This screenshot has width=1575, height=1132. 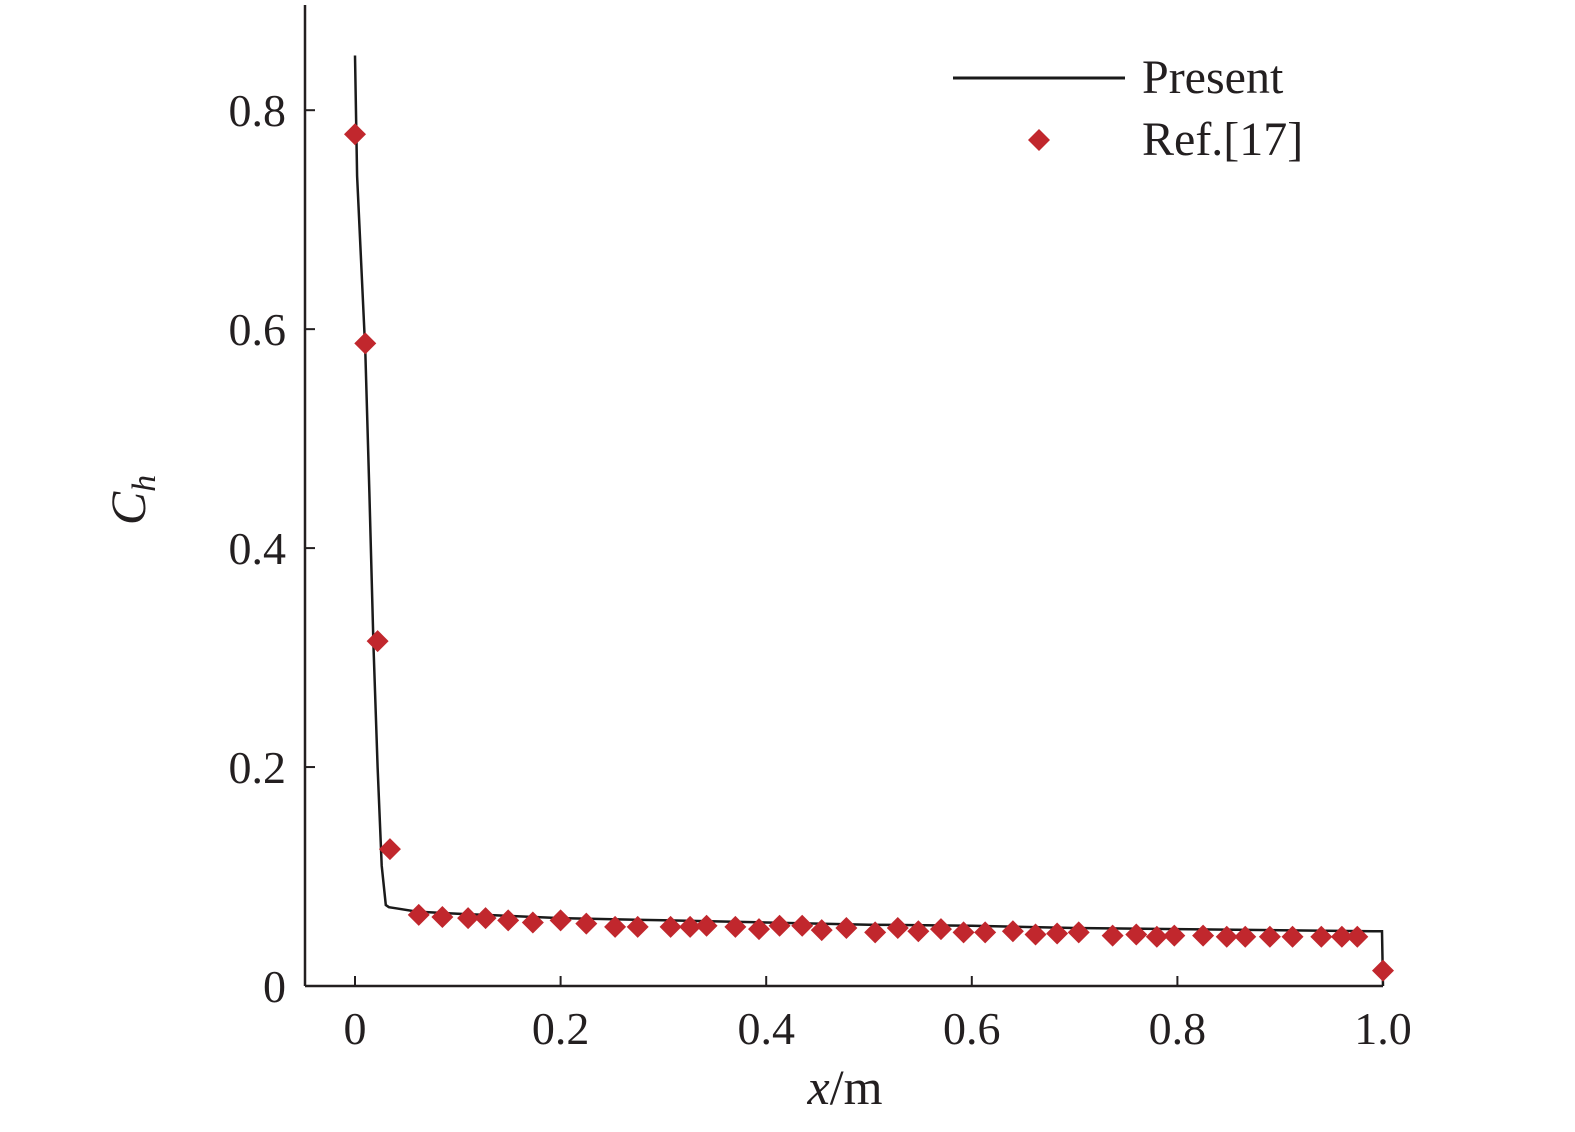 What do you see at coordinates (766, 1028) in the screenshot?
I see `x-tick-label: 0.4` at bounding box center [766, 1028].